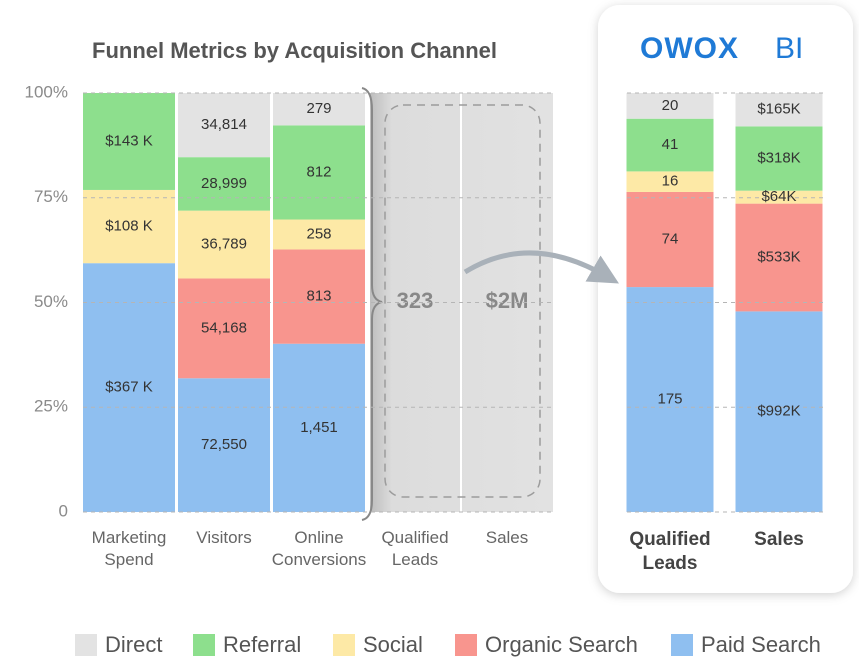 The image size is (859, 661). I want to click on data-label: 54,168, so click(224, 327).